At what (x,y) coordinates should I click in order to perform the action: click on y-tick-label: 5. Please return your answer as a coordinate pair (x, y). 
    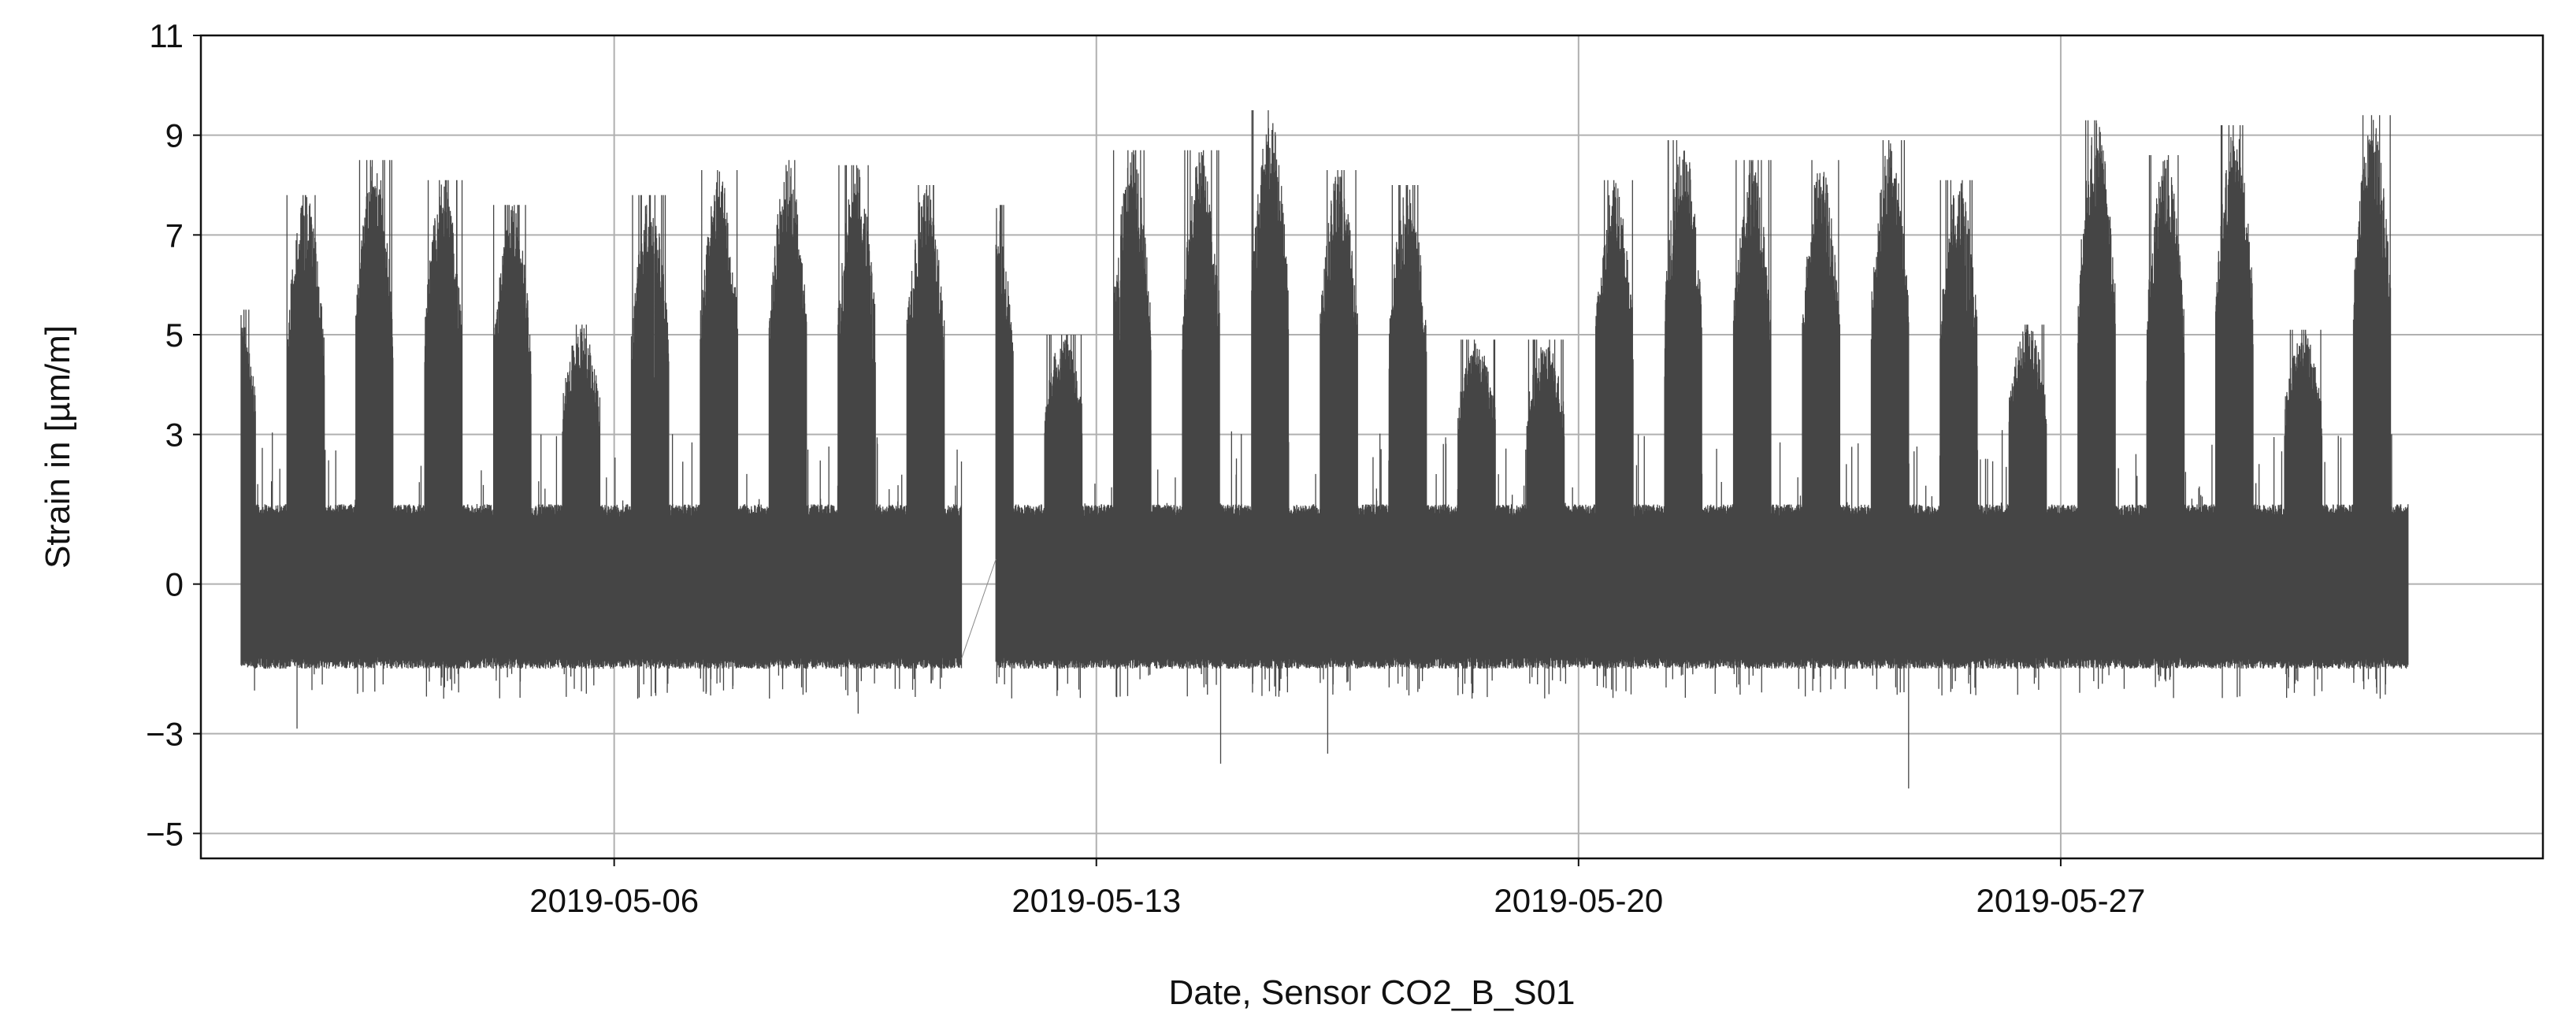
    Looking at the image, I should click on (174, 336).